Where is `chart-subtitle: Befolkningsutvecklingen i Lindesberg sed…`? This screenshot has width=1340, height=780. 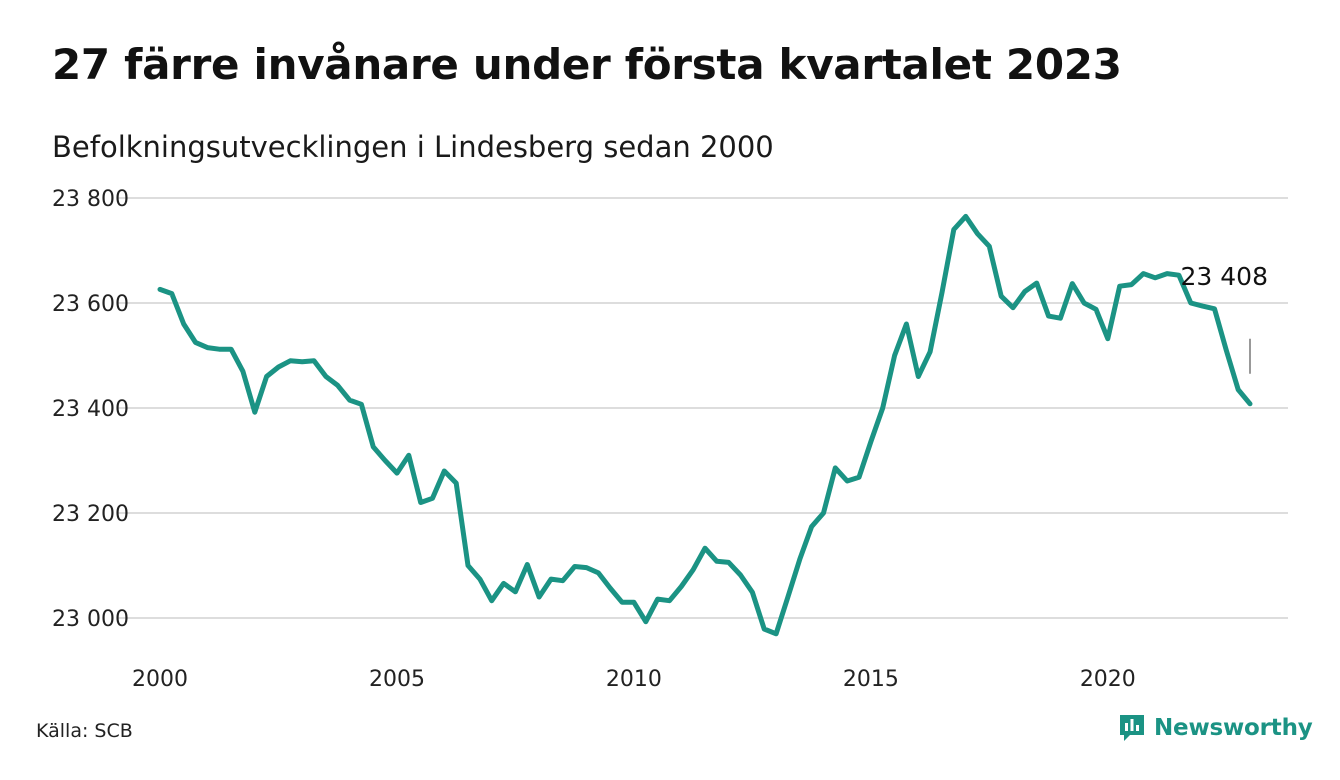 chart-subtitle: Befolkningsutvecklingen i Lindesberg sed… is located at coordinates (413, 147).